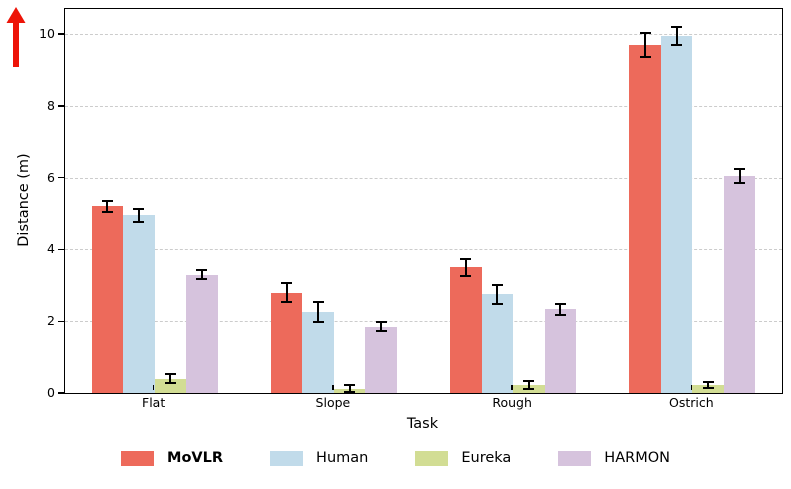  I want to click on legend-item-harmon: HARMON, so click(614, 458).